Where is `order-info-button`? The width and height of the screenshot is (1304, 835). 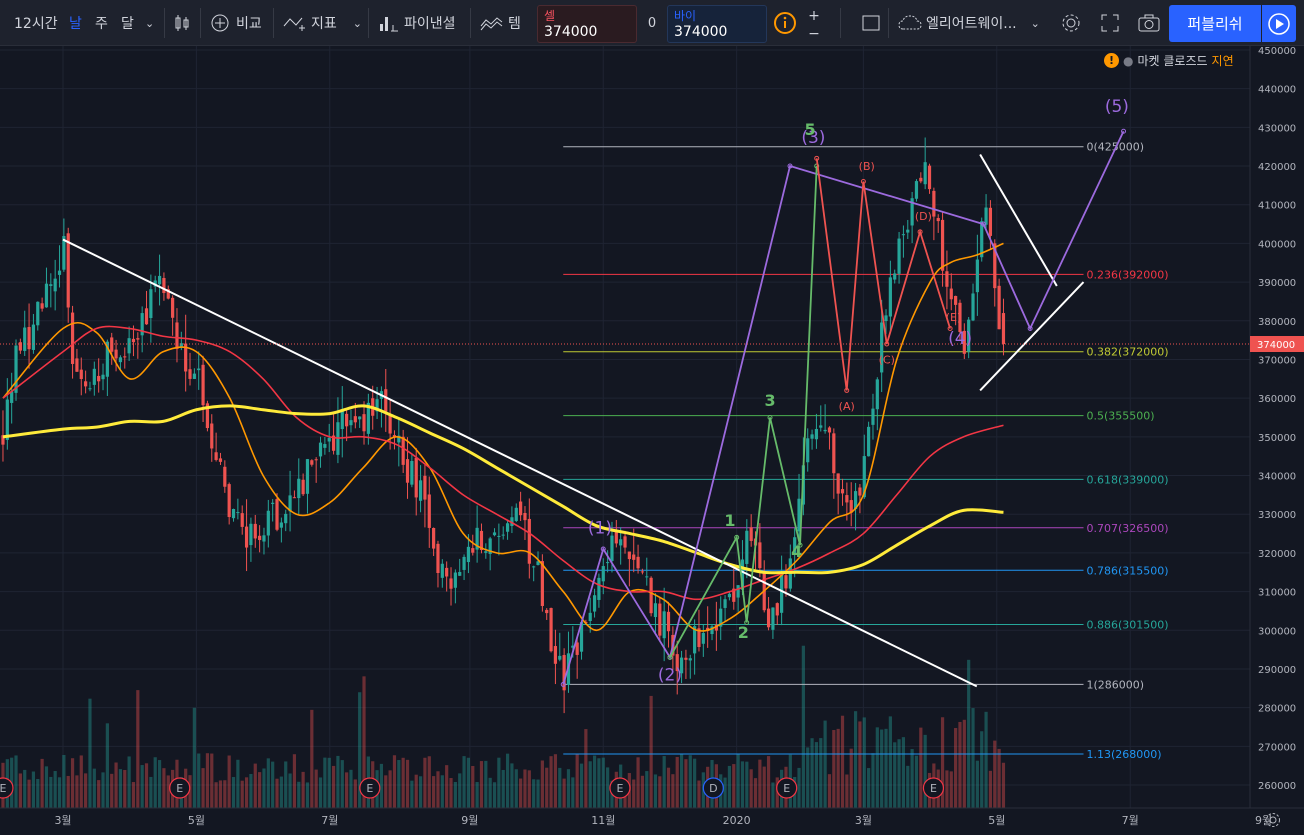 order-info-button is located at coordinates (785, 23).